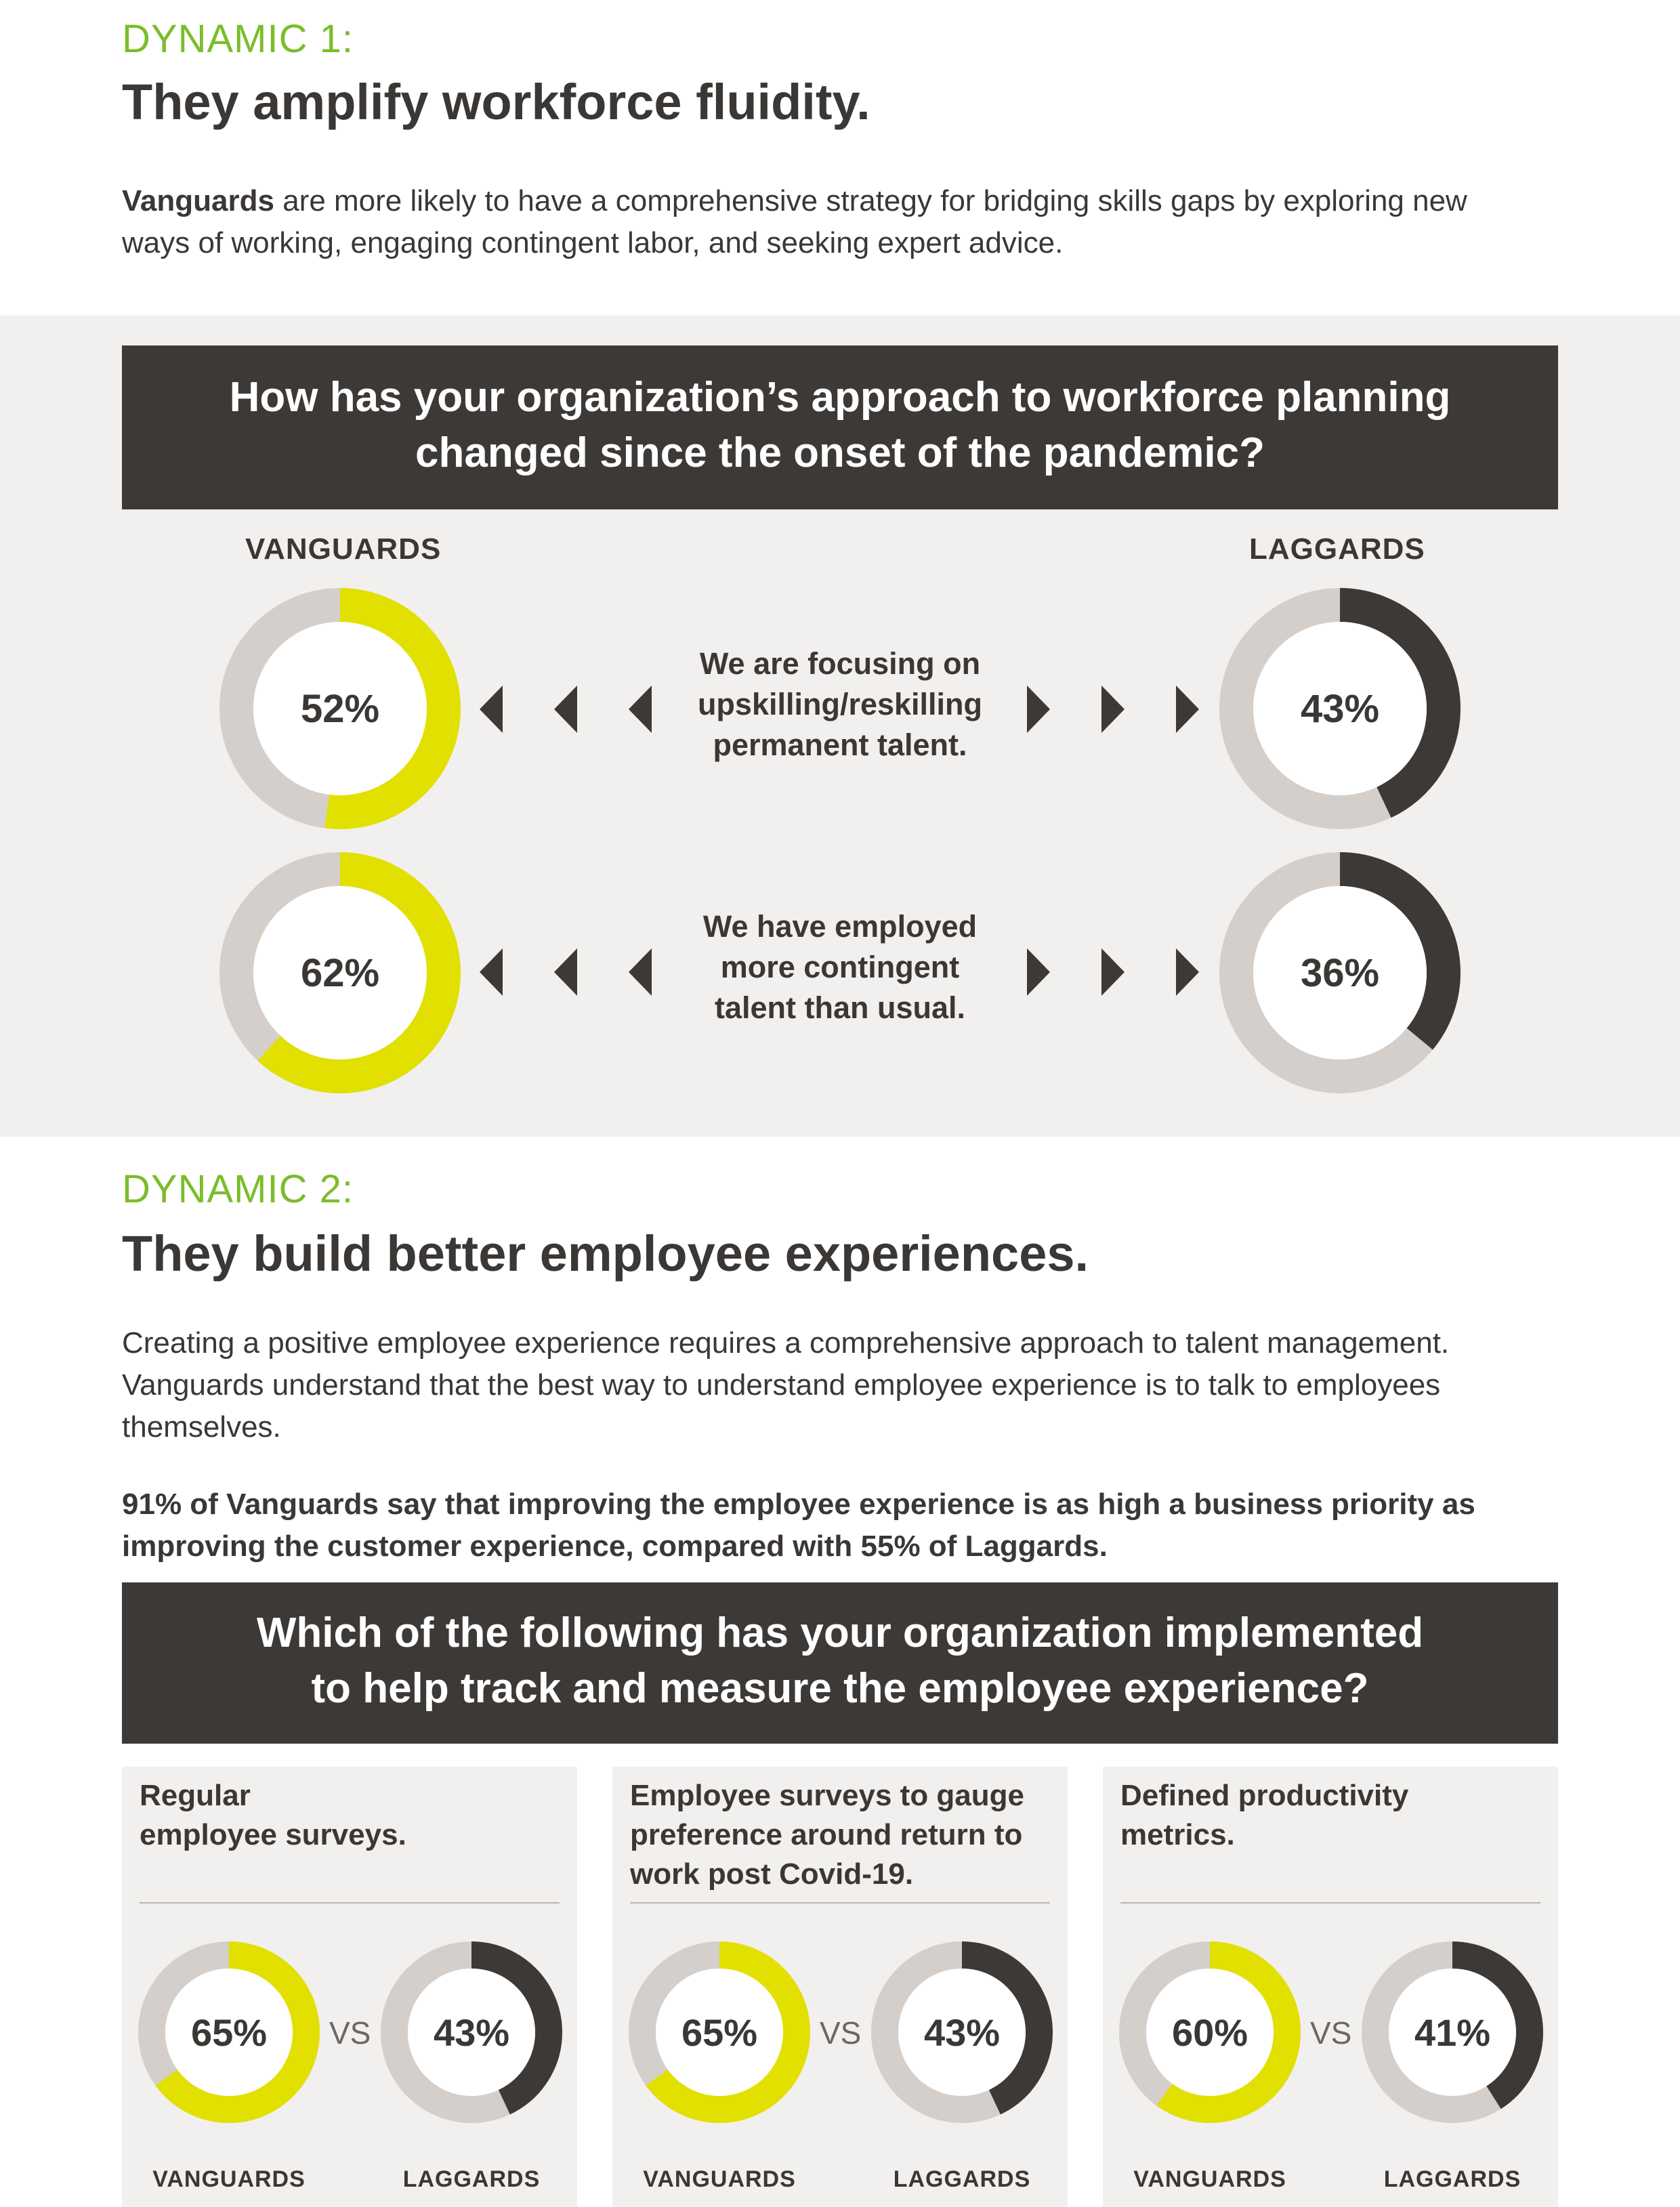  What do you see at coordinates (350, 1815) in the screenshot?
I see `card-1-title: Regular employee surveys.` at bounding box center [350, 1815].